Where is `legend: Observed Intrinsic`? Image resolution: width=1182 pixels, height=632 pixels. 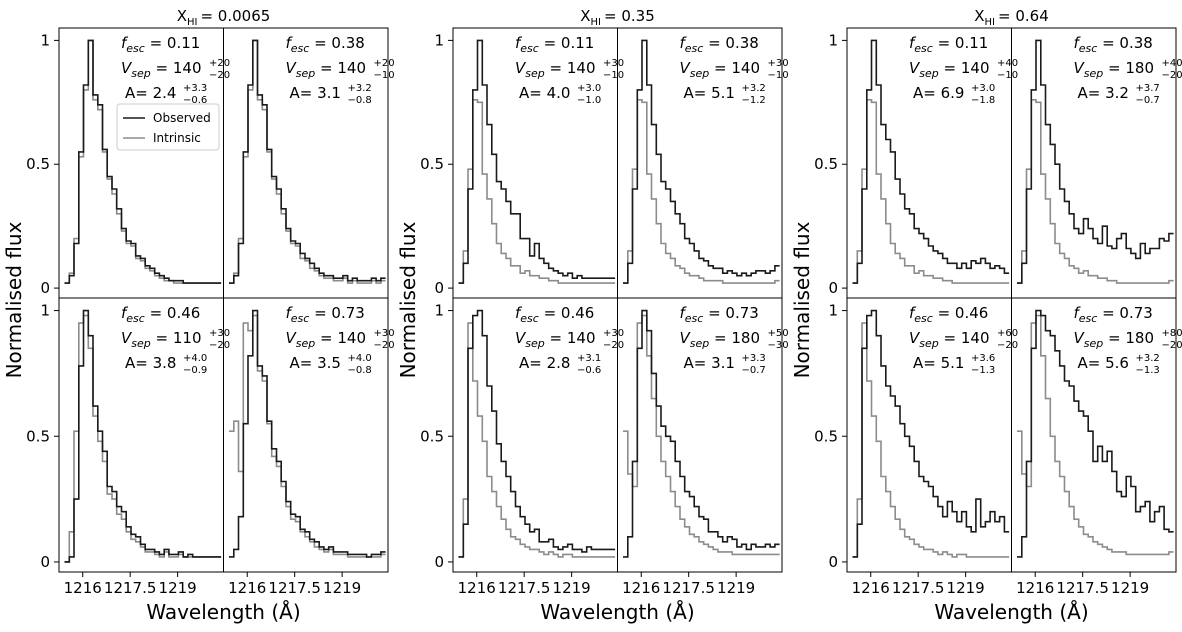 legend: Observed Intrinsic is located at coordinates (168, 127).